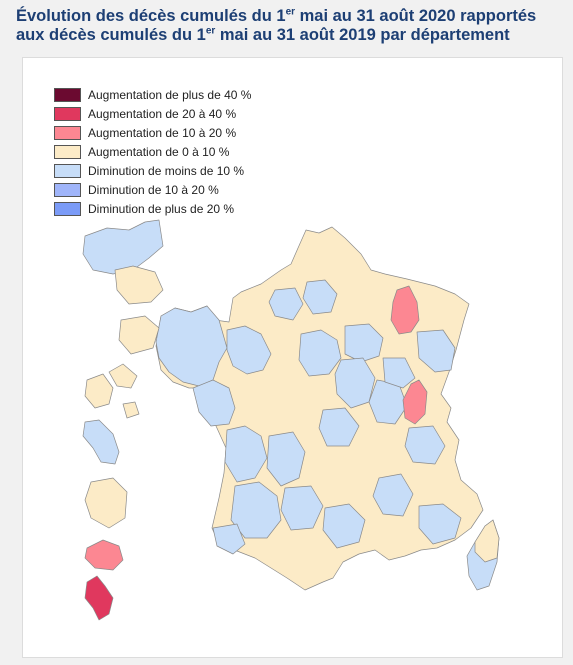  What do you see at coordinates (487, 541) in the screenshot?
I see `corsica-north` at bounding box center [487, 541].